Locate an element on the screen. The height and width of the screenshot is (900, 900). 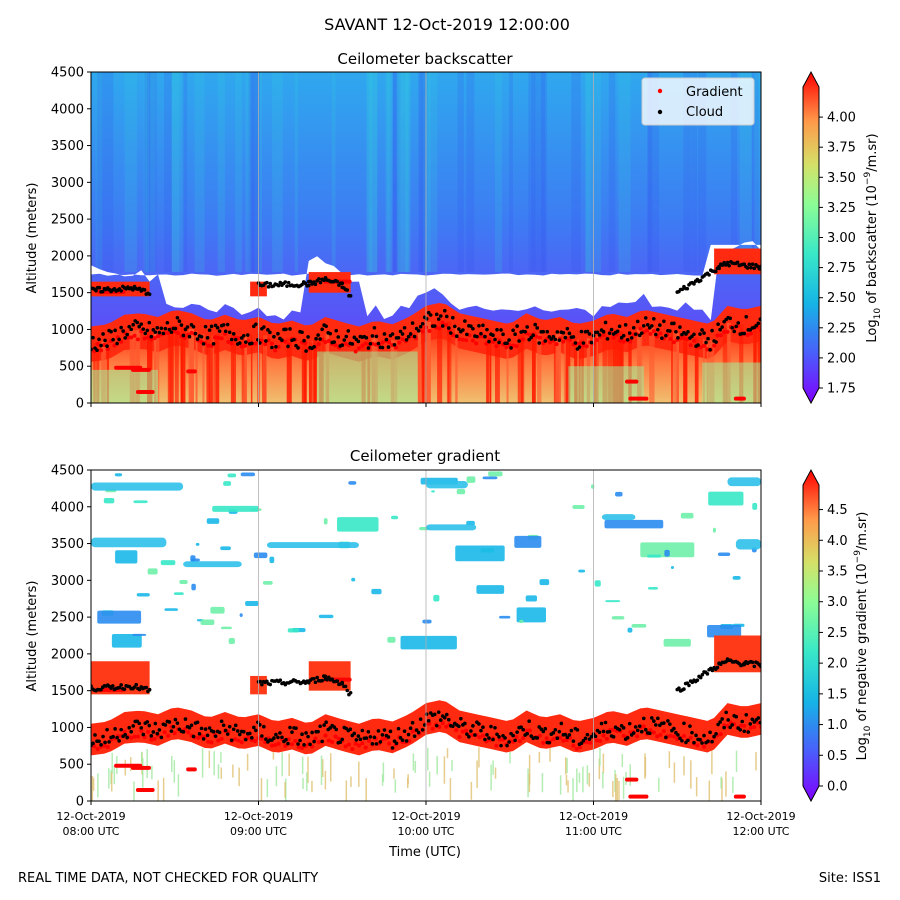
colorbar-tick-label: 1.5 is located at coordinates (837, 694).